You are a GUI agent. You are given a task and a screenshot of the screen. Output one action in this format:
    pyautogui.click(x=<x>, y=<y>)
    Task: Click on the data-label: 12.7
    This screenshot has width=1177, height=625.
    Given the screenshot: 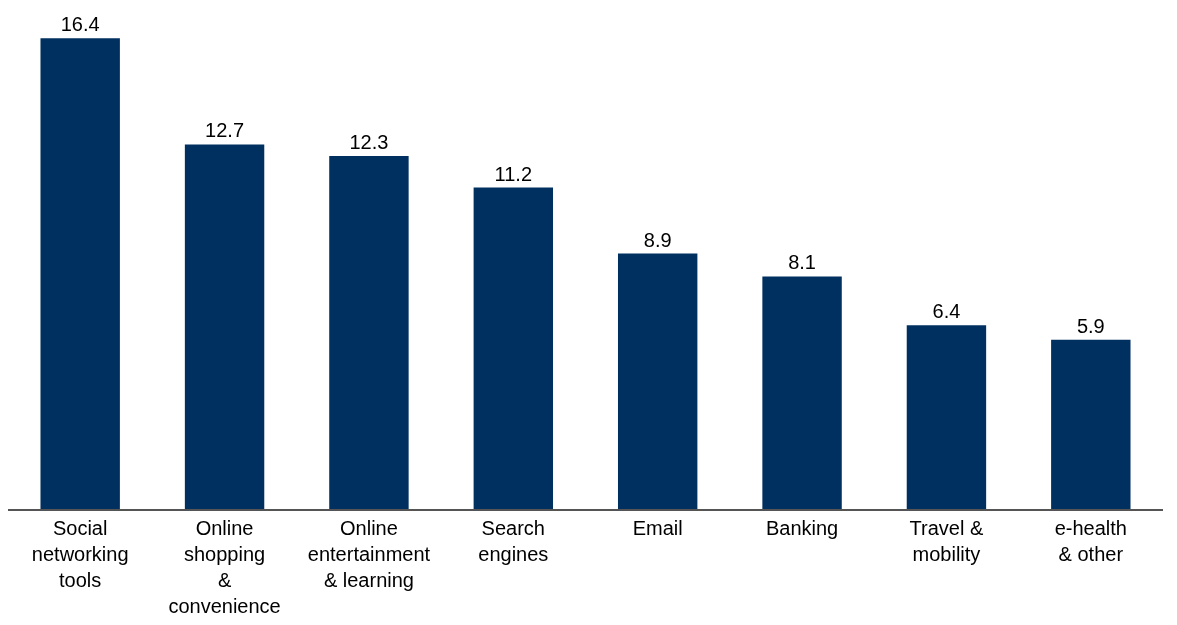 What is the action you would take?
    pyautogui.click(x=225, y=130)
    